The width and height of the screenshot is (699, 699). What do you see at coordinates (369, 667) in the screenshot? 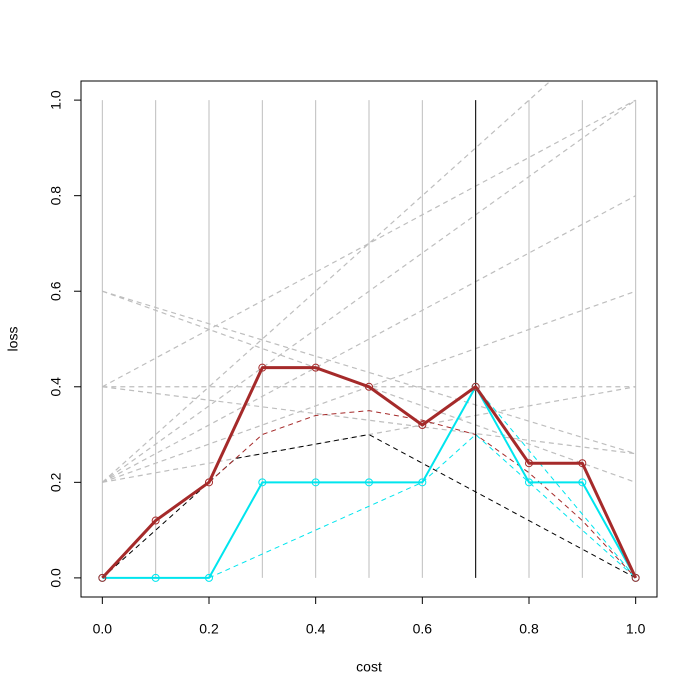
I see `x-axis-label: cost` at bounding box center [369, 667].